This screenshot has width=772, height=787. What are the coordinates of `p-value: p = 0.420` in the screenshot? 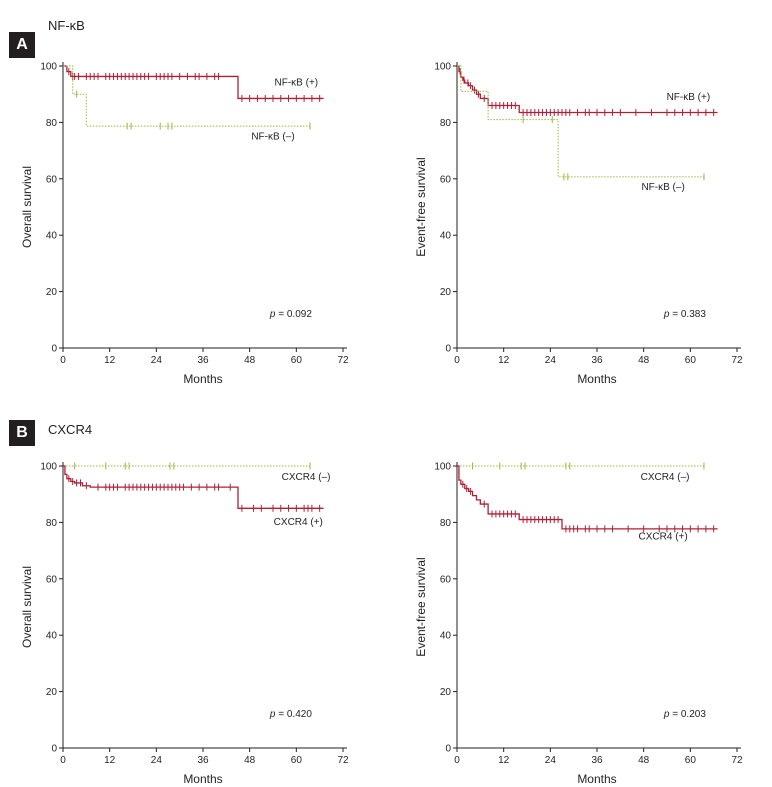 It's located at (290, 714).